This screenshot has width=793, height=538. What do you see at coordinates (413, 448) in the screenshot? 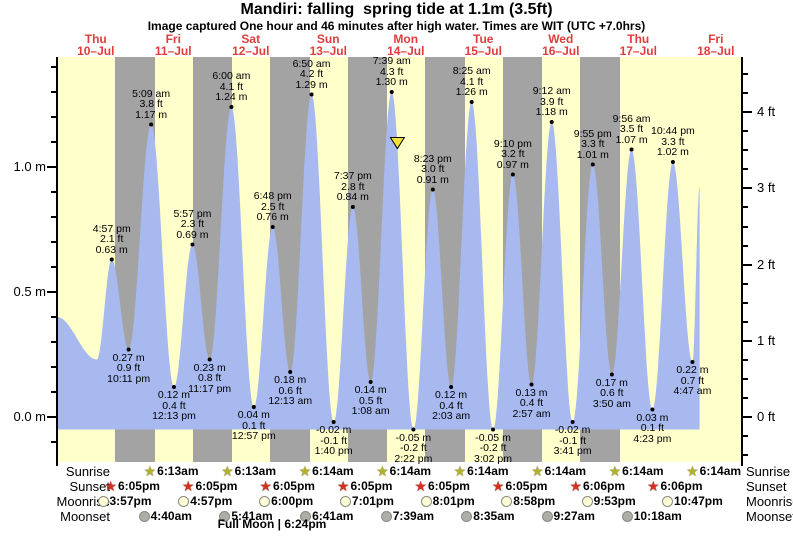
I see `tide-event-annotation: -0.05 m -0.2 ft 2:22 pm` at bounding box center [413, 448].